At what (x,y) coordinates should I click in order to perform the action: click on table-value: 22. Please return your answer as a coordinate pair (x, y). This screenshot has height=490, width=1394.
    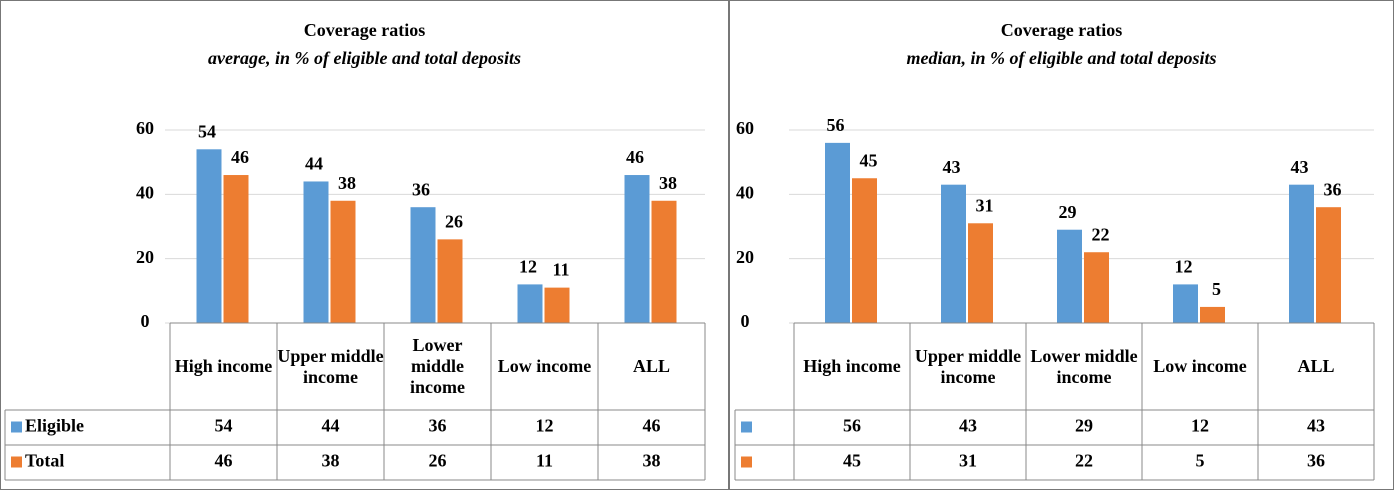
    Looking at the image, I should click on (1084, 461).